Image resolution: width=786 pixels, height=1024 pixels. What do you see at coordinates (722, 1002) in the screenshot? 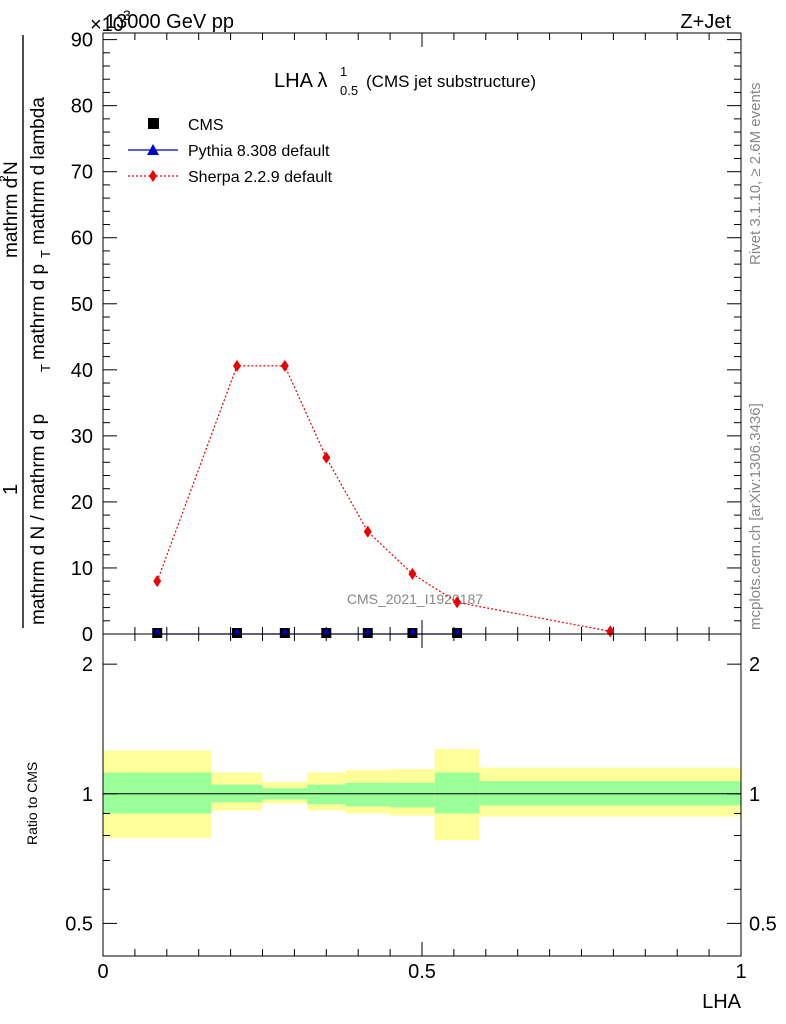
I see `x-axis-label: LHA` at bounding box center [722, 1002].